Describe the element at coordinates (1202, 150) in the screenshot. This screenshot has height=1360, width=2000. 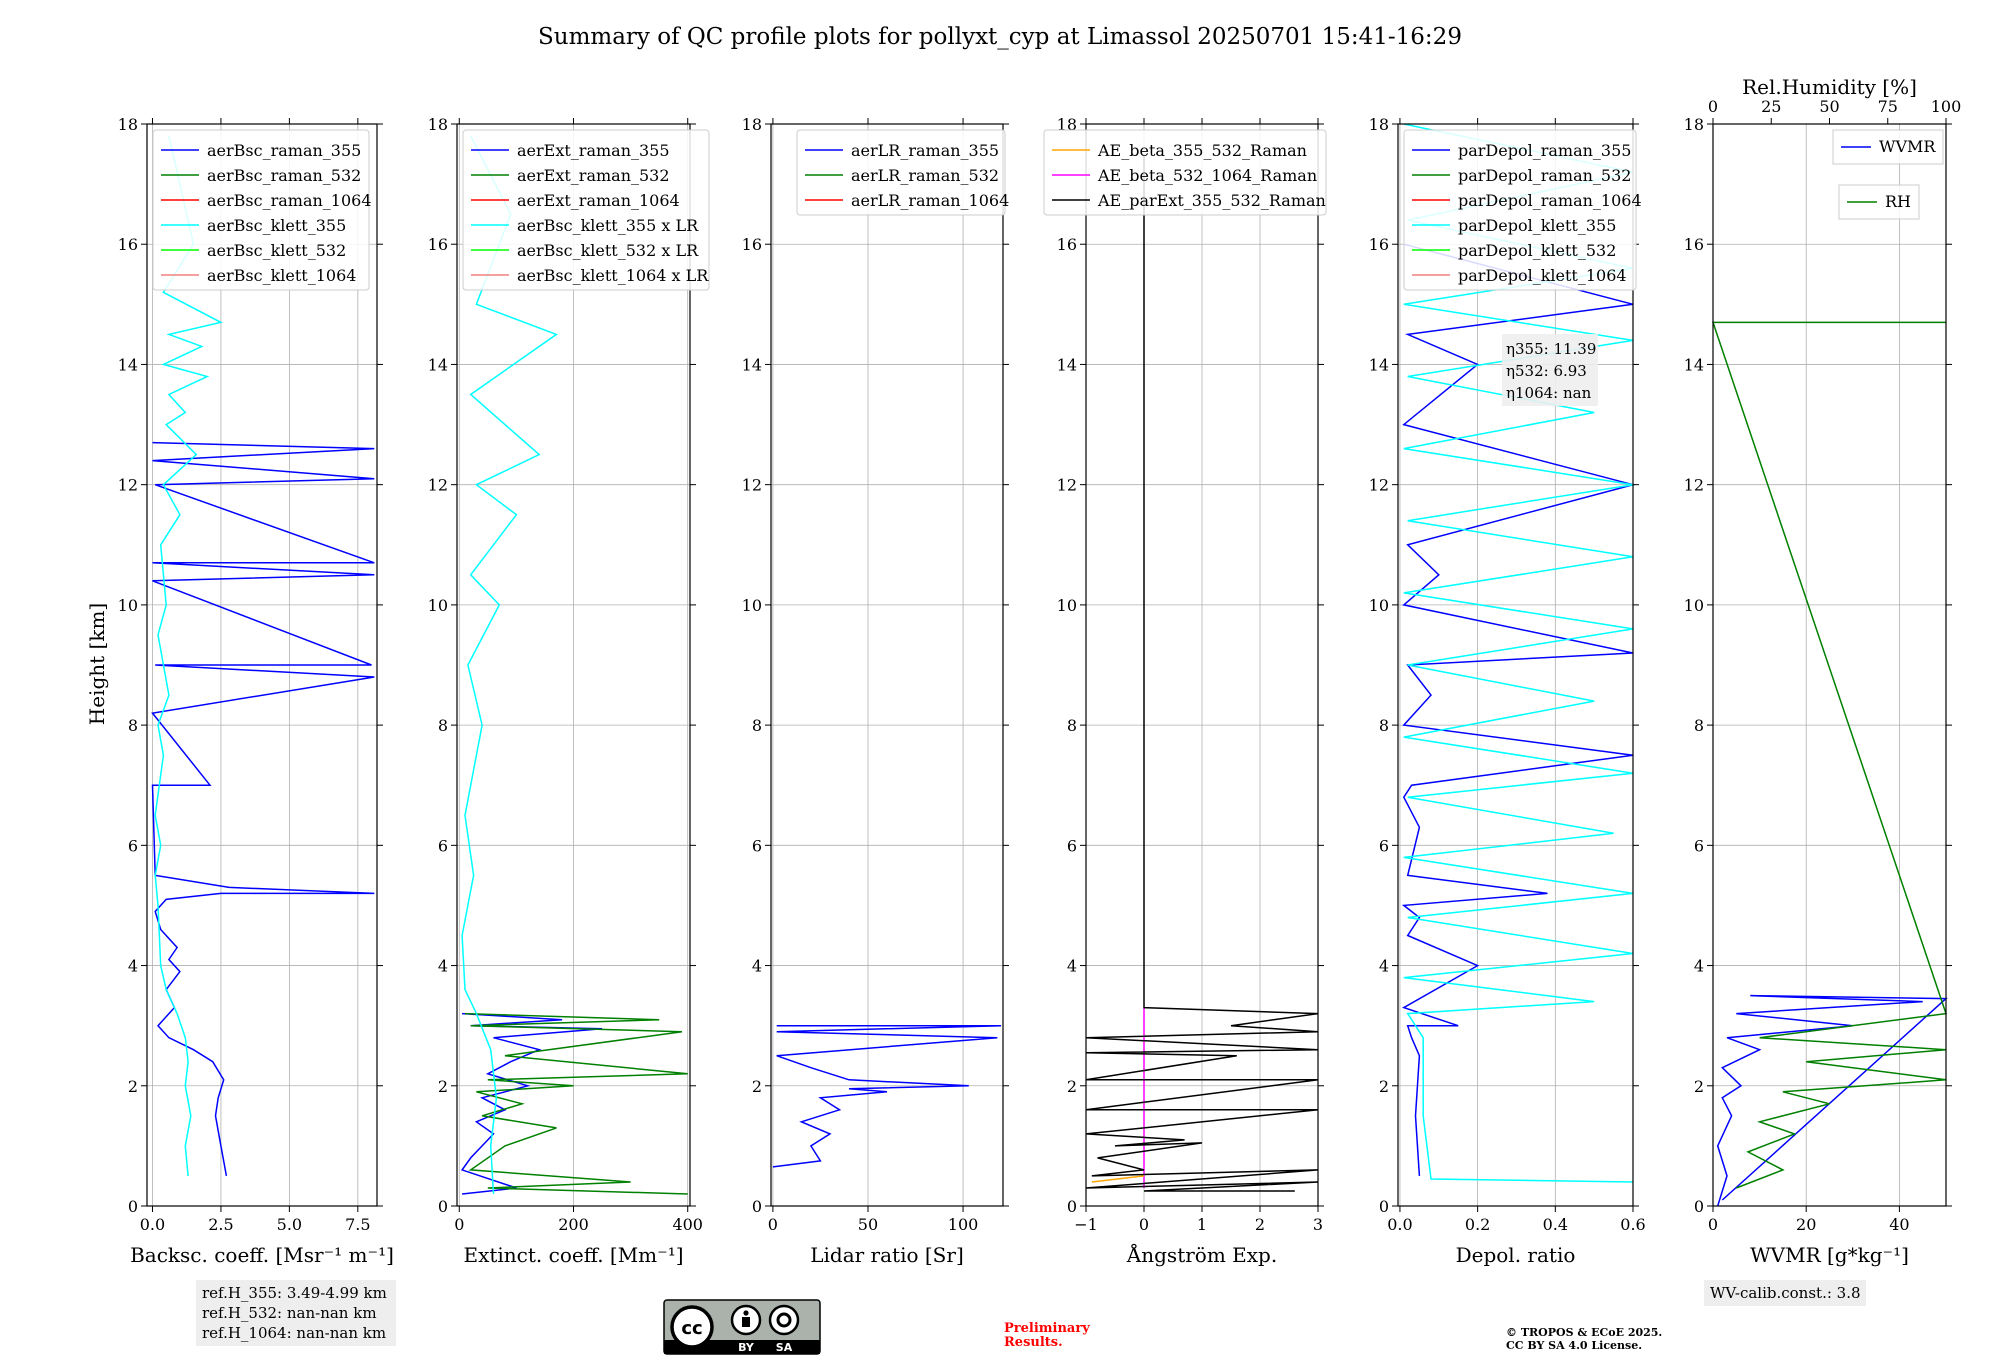
I see `legend-label-1: AE_beta_355_532_Raman` at that location.